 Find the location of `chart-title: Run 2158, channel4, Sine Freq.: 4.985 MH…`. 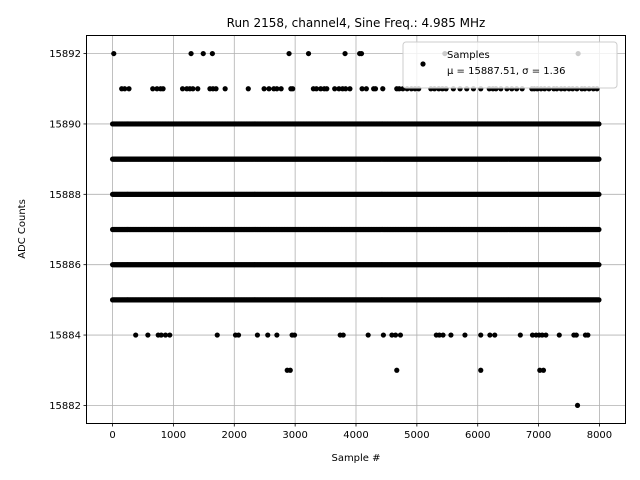

chart-title: Run 2158, channel4, Sine Freq.: 4.985 MH… is located at coordinates (356, 23).